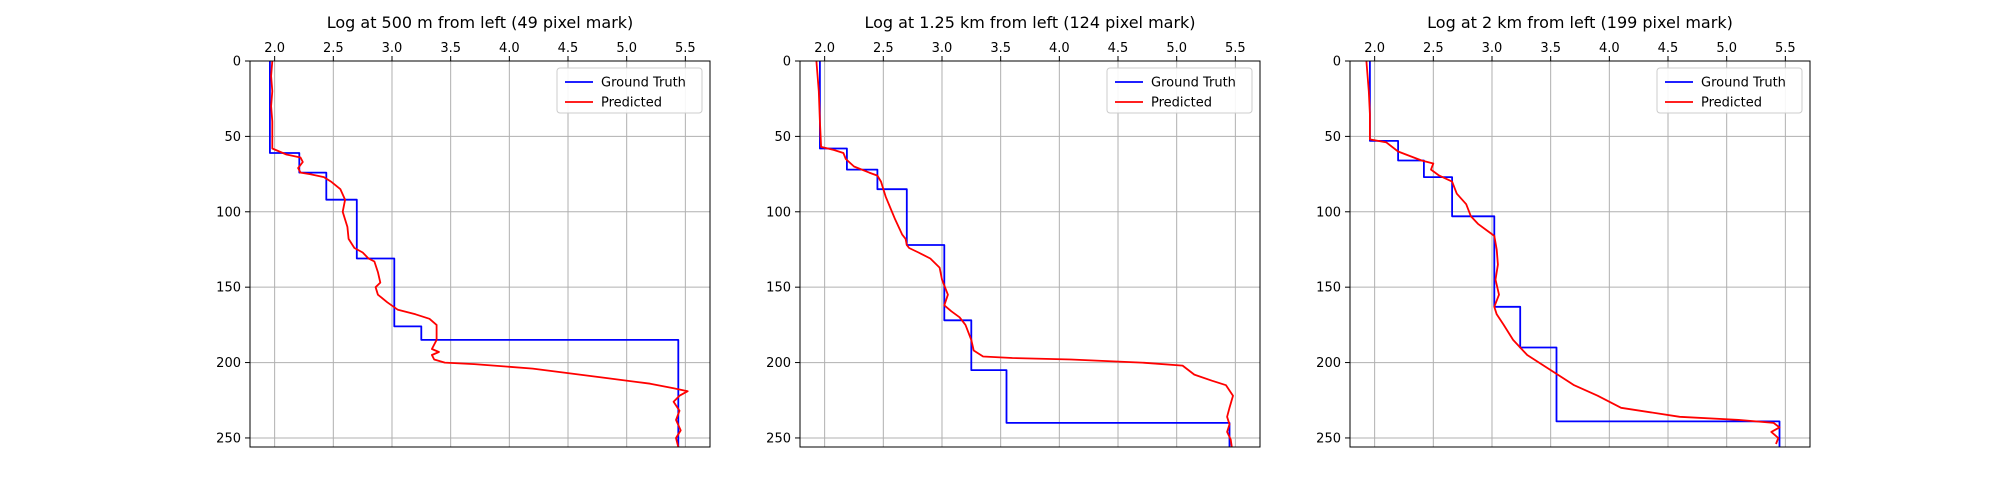  What do you see at coordinates (778, 363) in the screenshot?
I see `panel-2-y-tick-label: 200` at bounding box center [778, 363].